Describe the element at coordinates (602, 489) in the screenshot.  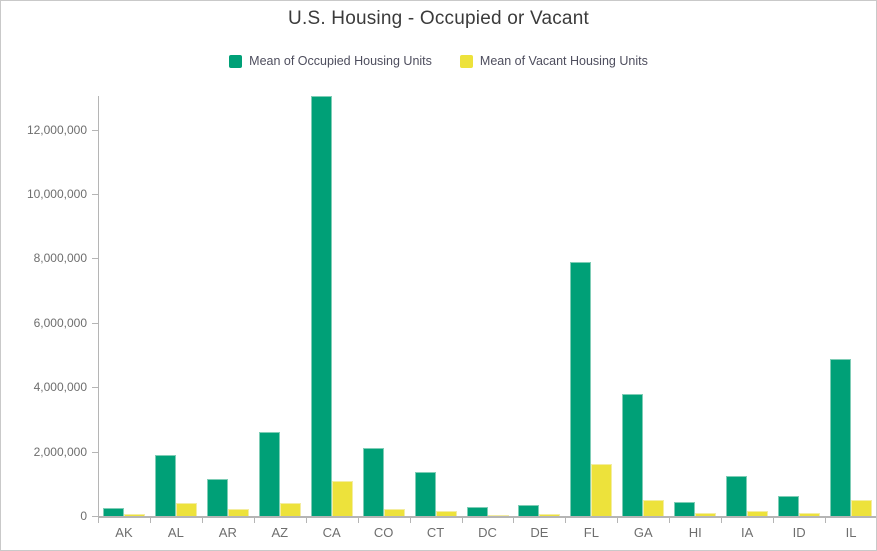
I see `bar-vacant-FL` at that location.